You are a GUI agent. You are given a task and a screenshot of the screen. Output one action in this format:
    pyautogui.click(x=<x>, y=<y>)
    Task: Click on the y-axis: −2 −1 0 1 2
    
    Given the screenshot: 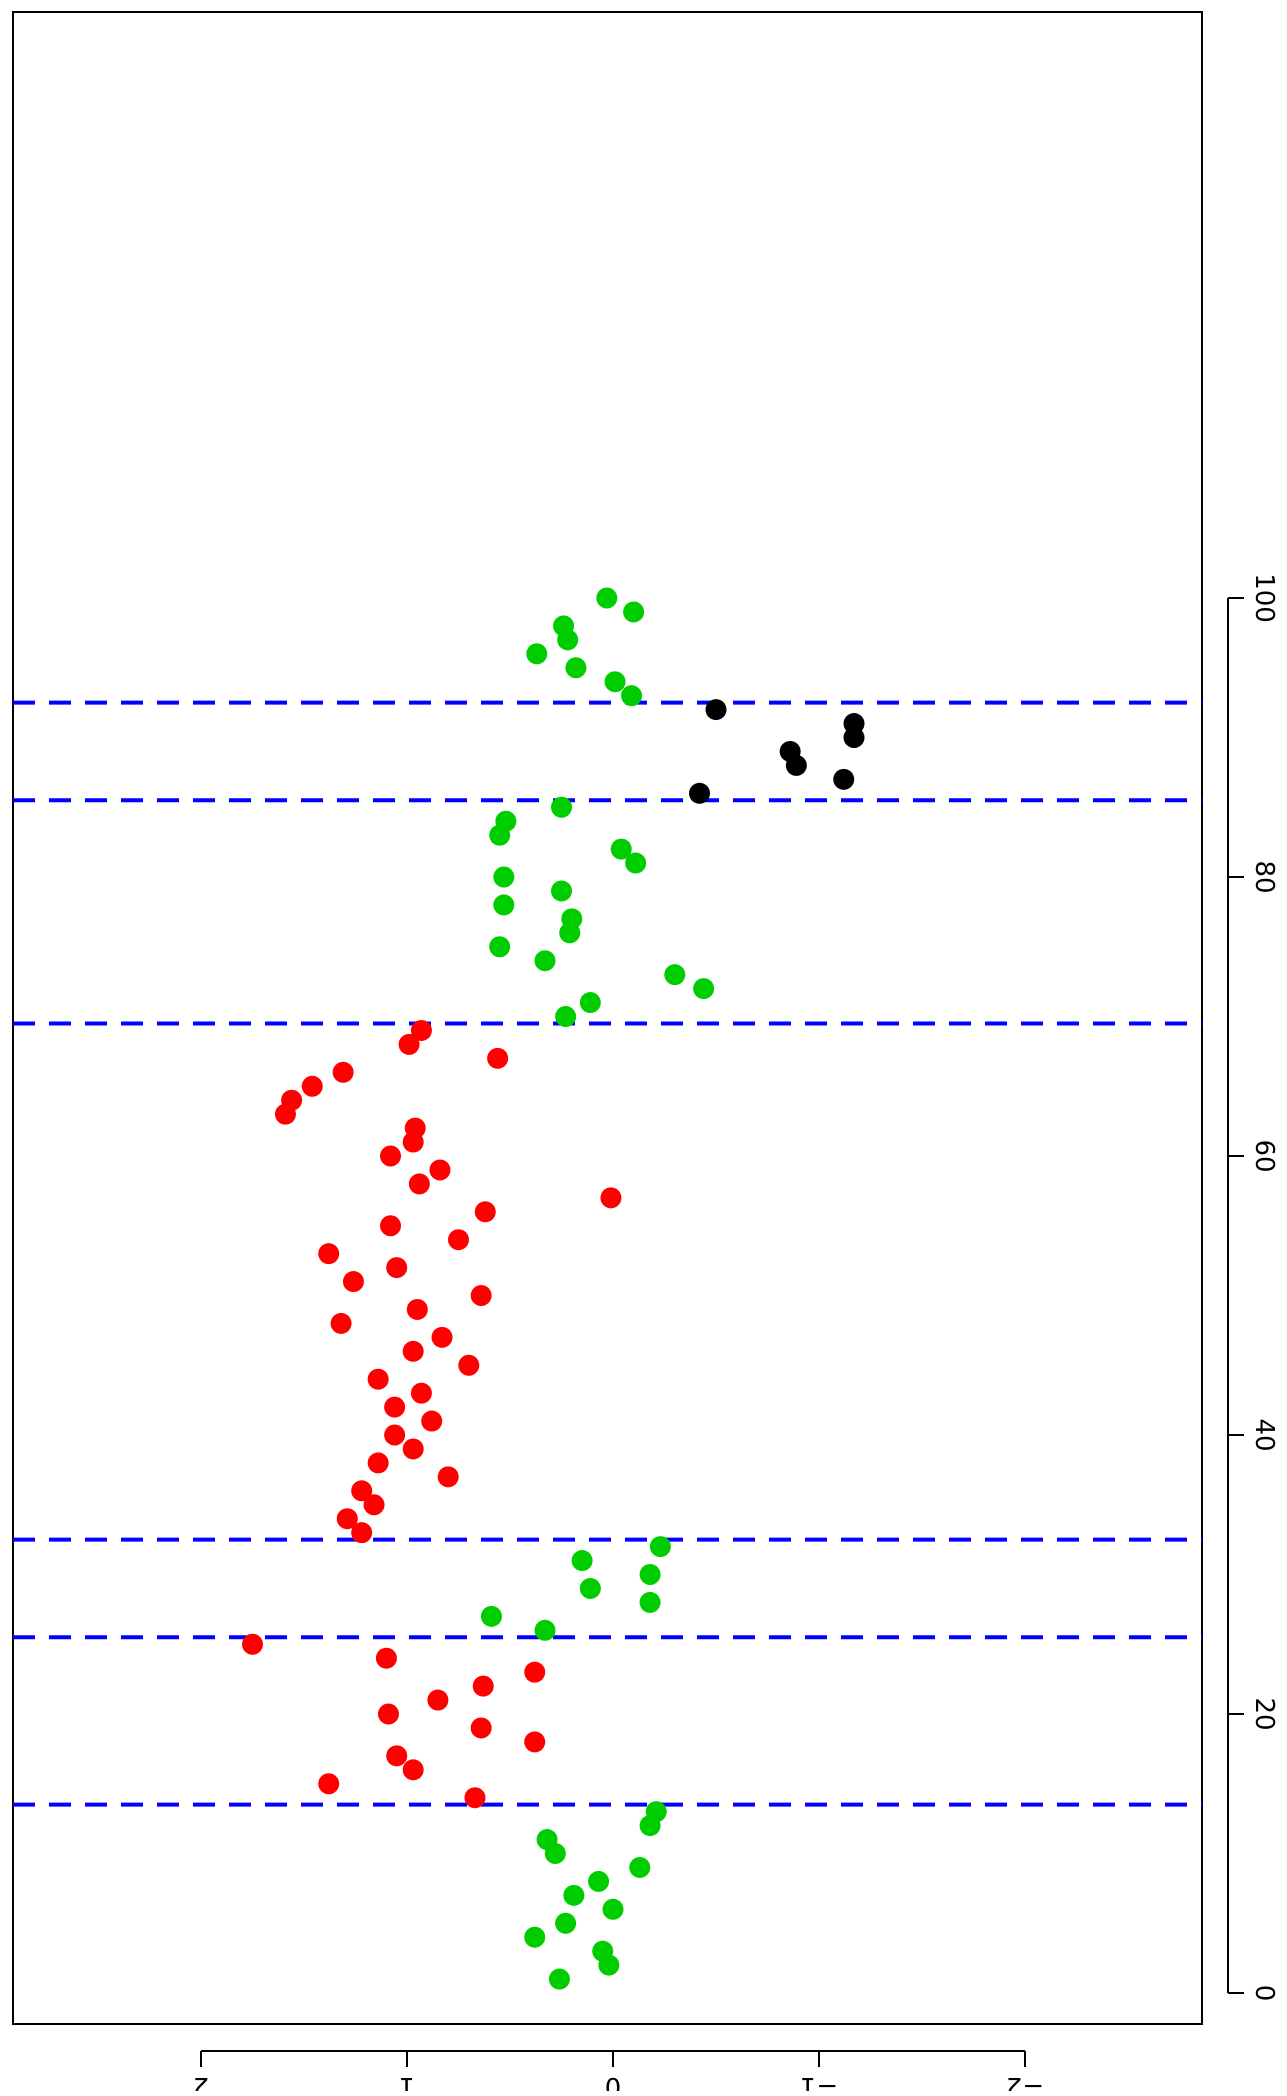 What is the action you would take?
    pyautogui.click(x=618, y=2073)
    